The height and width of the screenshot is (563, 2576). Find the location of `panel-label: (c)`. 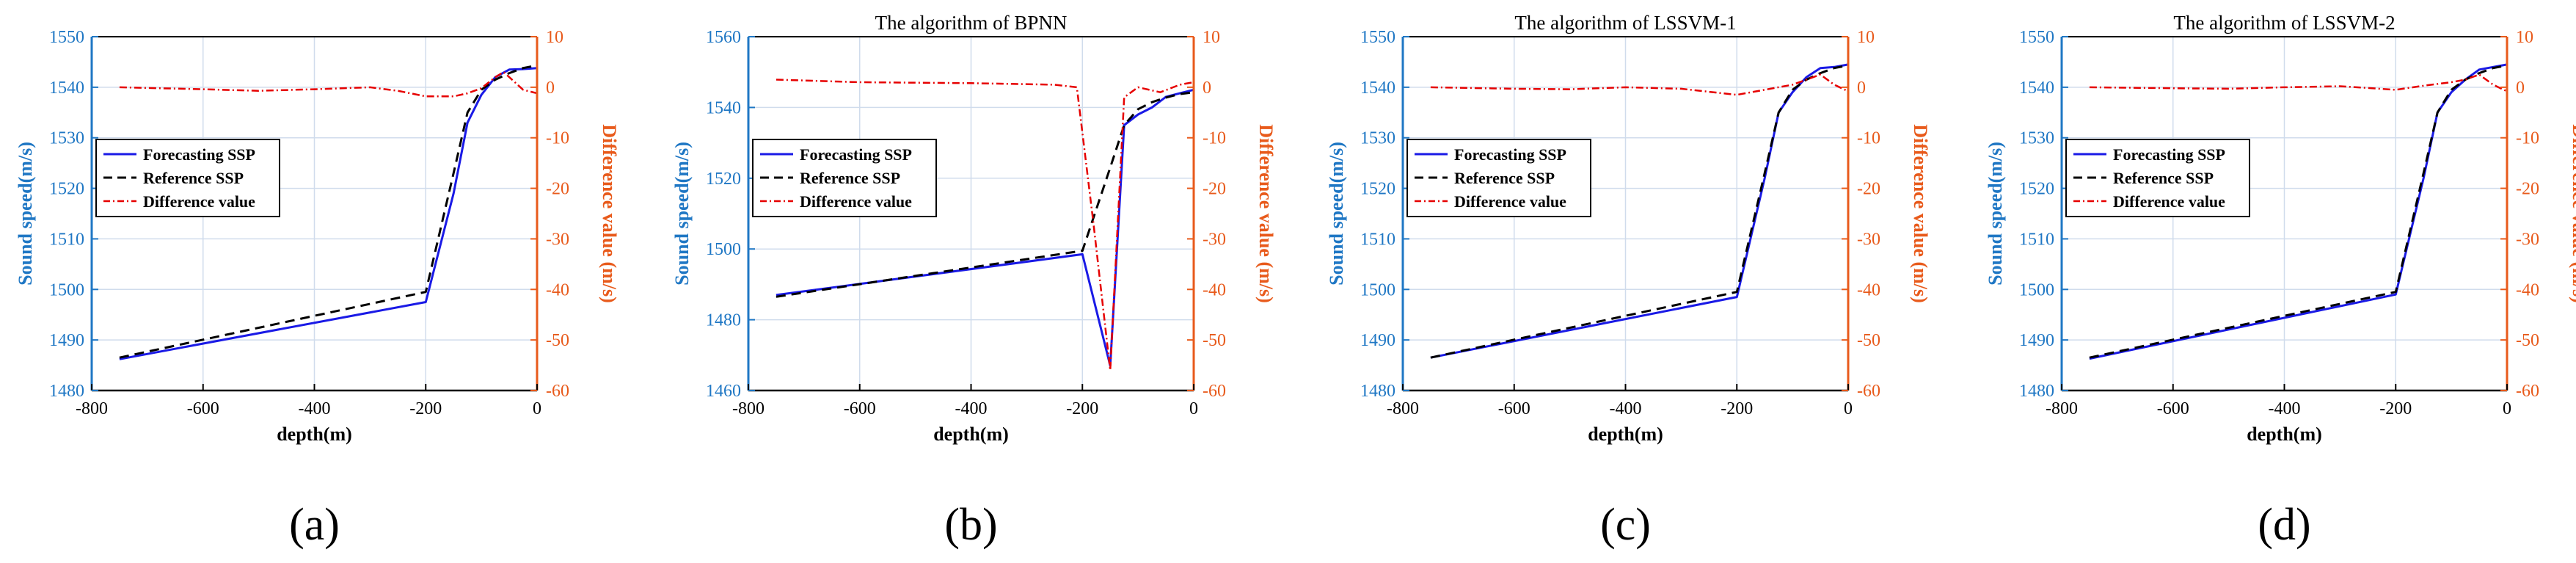

panel-label: (c) is located at coordinates (1626, 525).